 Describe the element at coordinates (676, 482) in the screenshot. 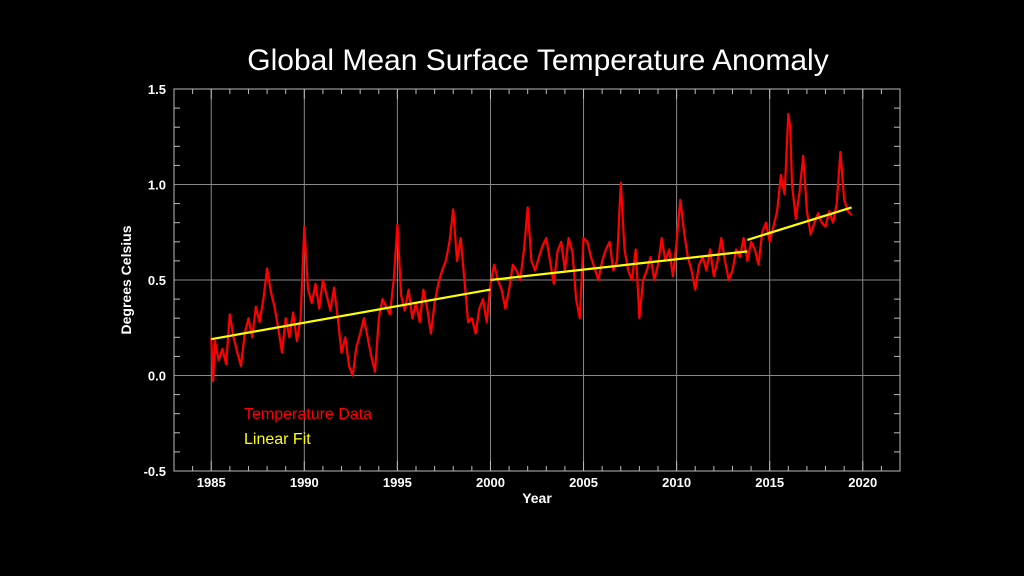

I see `x-tick-label: 2010` at that location.